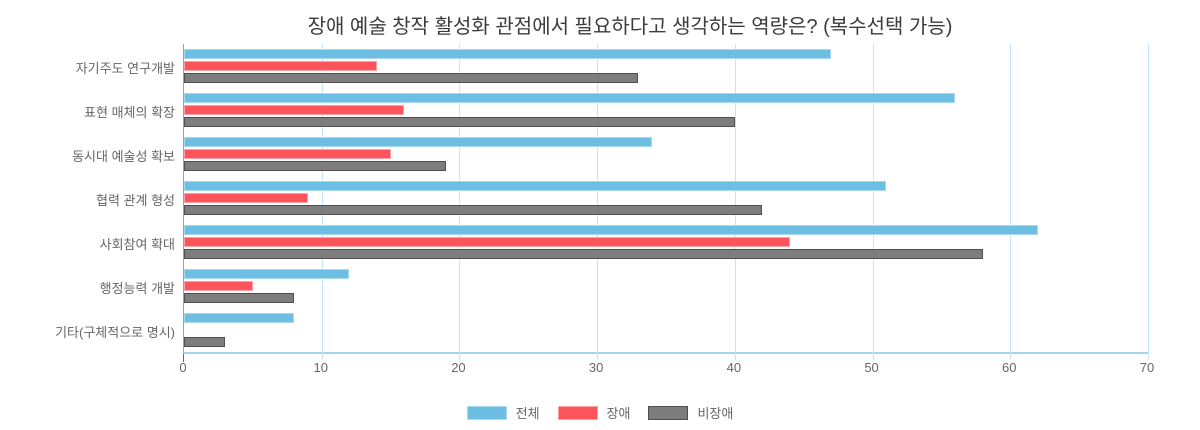 This screenshot has height=430, width=1200. Describe the element at coordinates (315, 166) in the screenshot. I see `bar-비장애-3` at that location.